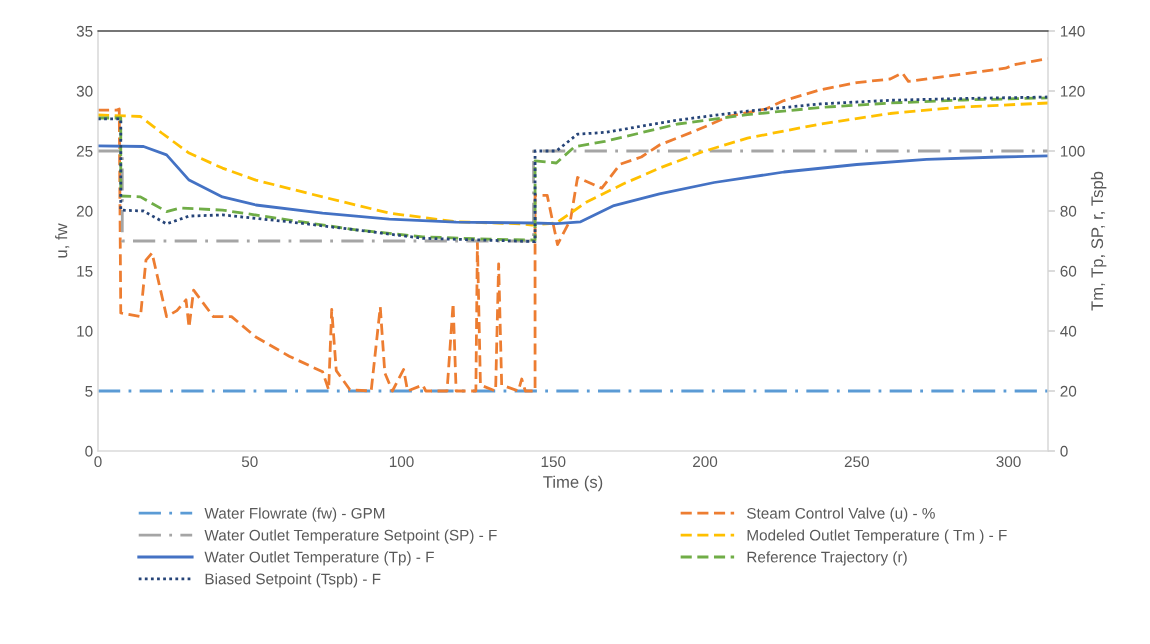 This screenshot has width=1150, height=644. What do you see at coordinates (249, 462) in the screenshot?
I see `x-tick-label: 50` at bounding box center [249, 462].